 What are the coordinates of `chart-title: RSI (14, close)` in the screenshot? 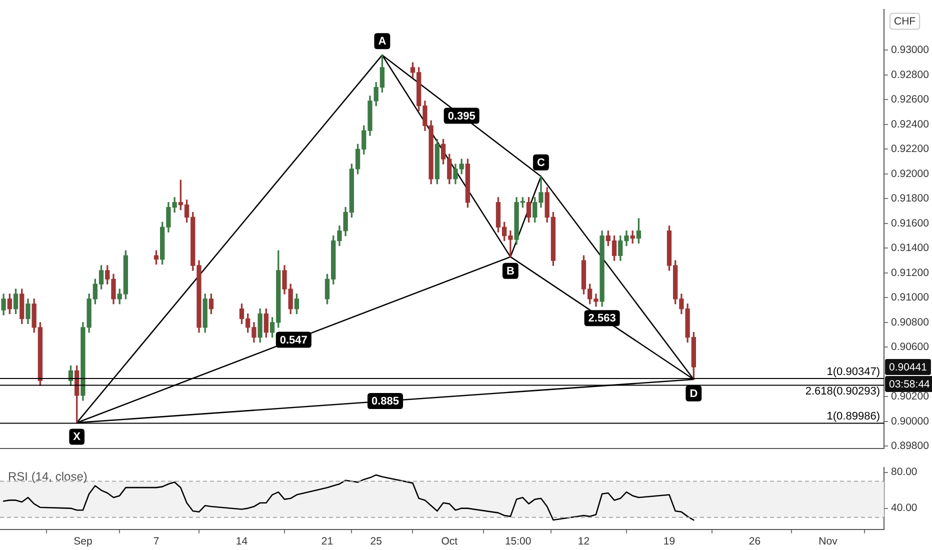 It's located at (48, 477).